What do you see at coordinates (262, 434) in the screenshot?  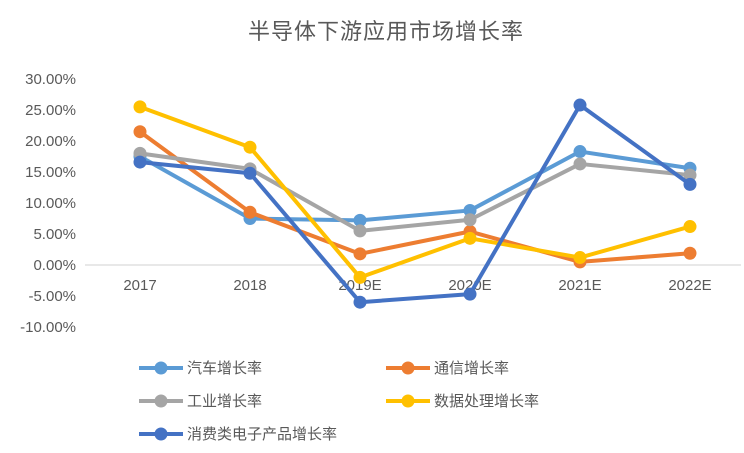 I see `legend-label-consumer-electronics: 消费类电子产品增长率` at bounding box center [262, 434].